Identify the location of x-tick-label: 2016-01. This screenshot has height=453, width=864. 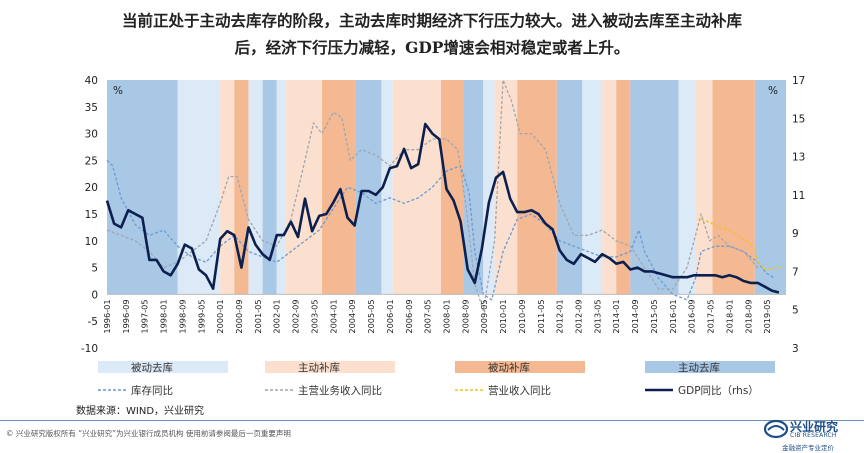
(673, 316).